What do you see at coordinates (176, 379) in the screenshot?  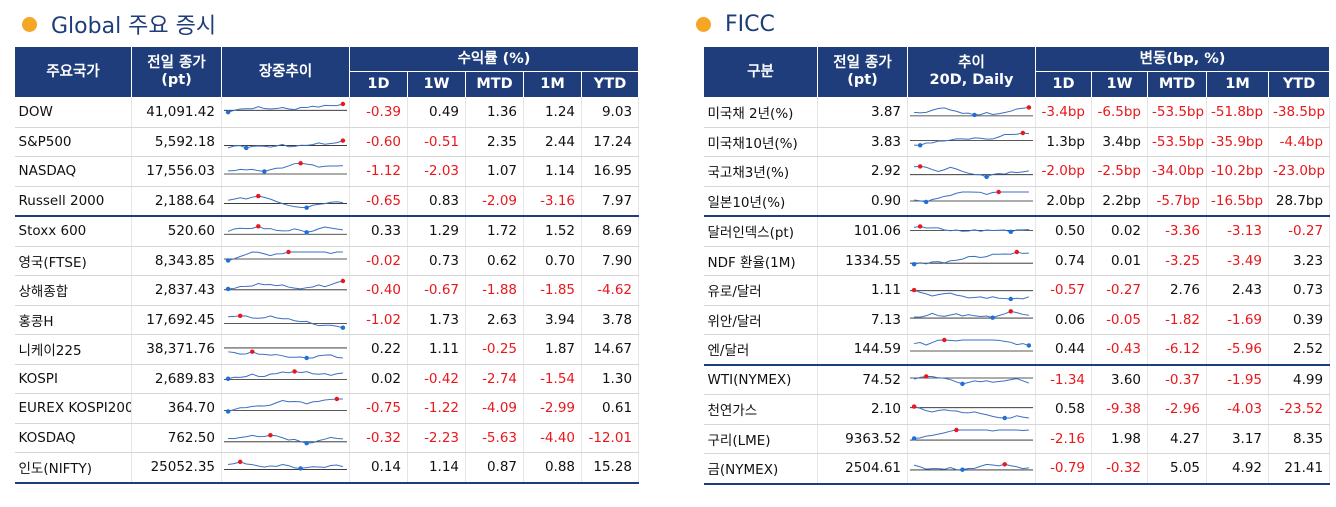 I see `row-close: 2,689.83` at bounding box center [176, 379].